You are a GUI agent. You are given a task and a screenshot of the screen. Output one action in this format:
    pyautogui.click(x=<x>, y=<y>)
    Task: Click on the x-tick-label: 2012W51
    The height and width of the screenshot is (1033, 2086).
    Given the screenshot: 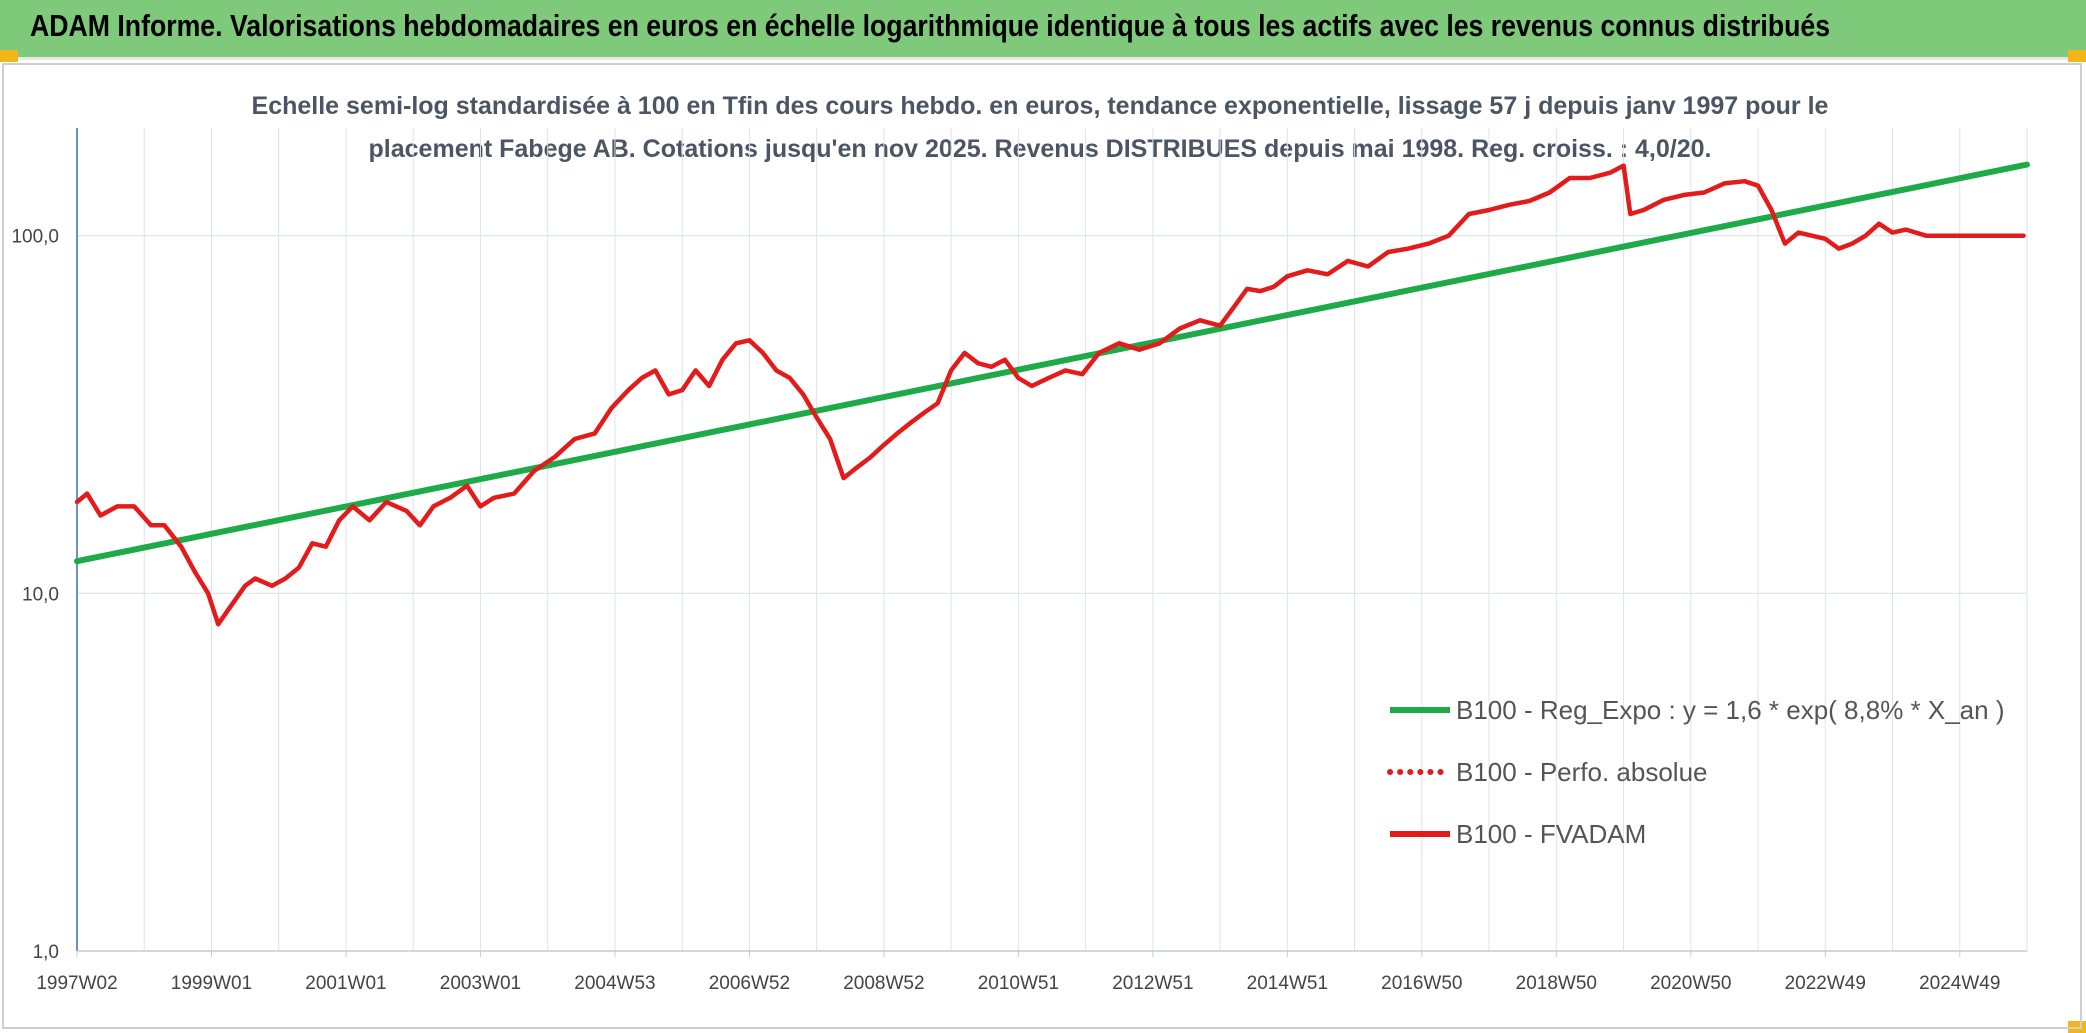 What is the action you would take?
    pyautogui.click(x=1152, y=983)
    